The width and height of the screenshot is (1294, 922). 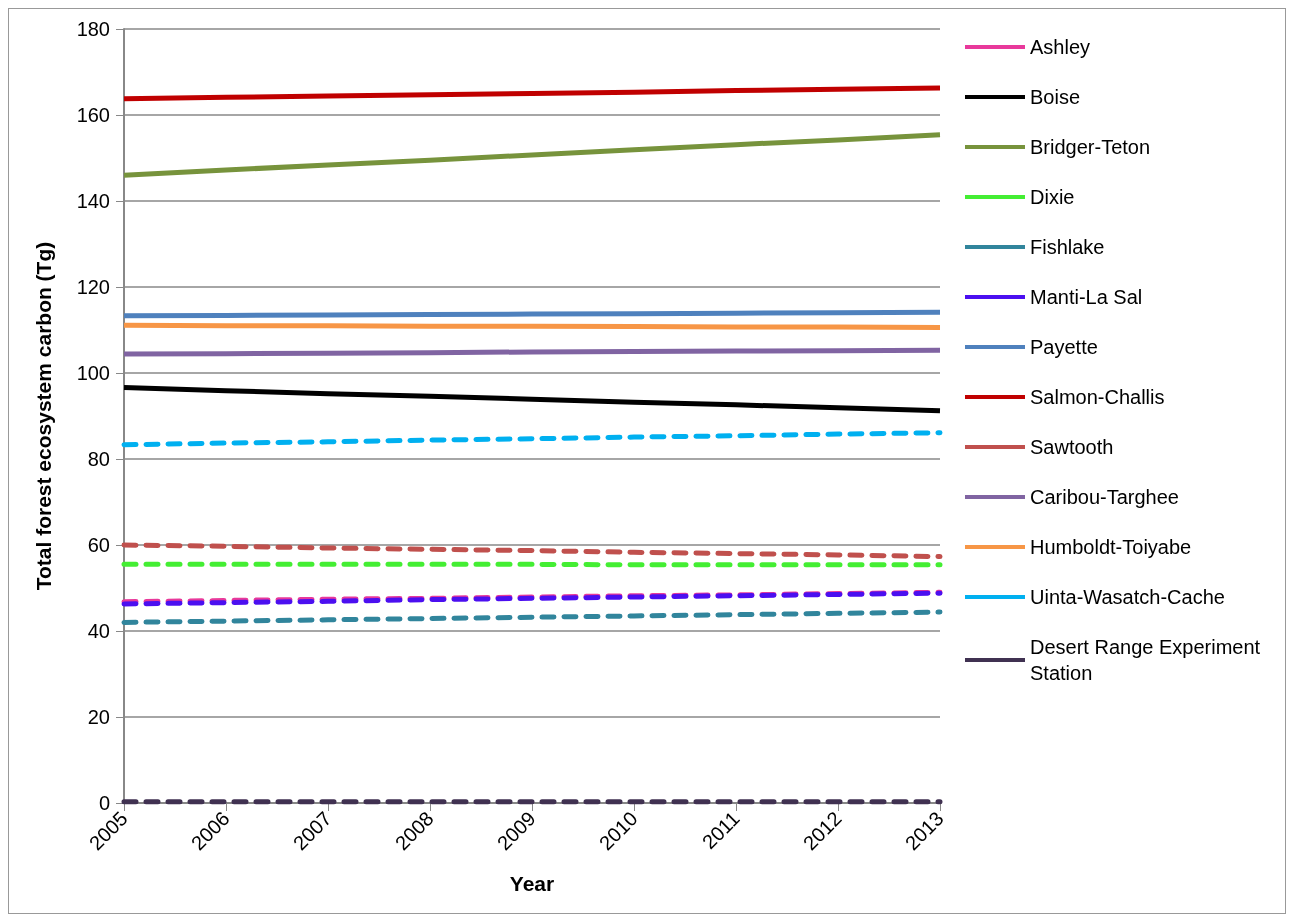 What do you see at coordinates (98, 545) in the screenshot?
I see `y-tick-label: 60` at bounding box center [98, 545].